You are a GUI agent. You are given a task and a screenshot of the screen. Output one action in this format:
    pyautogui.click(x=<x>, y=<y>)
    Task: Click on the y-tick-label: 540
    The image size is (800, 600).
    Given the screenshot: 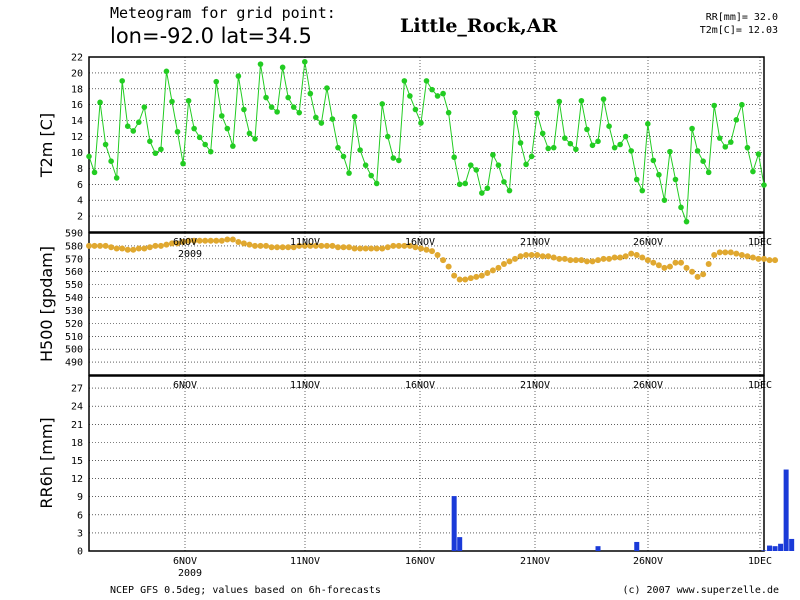 What is the action you would take?
    pyautogui.click(x=74, y=298)
    